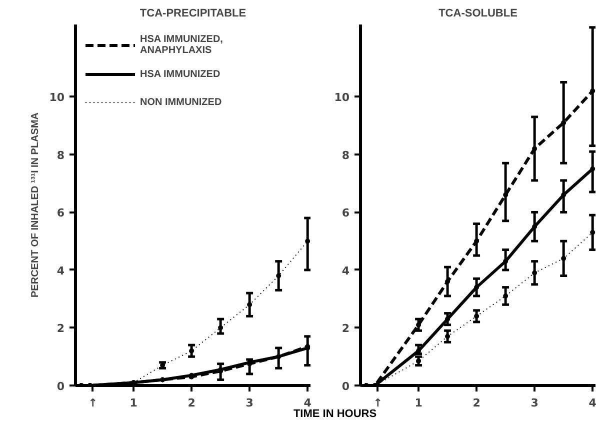 This screenshot has width=610, height=445. Describe the element at coordinates (181, 102) in the screenshot. I see `legend-label: NON IMMUNIZED` at that location.